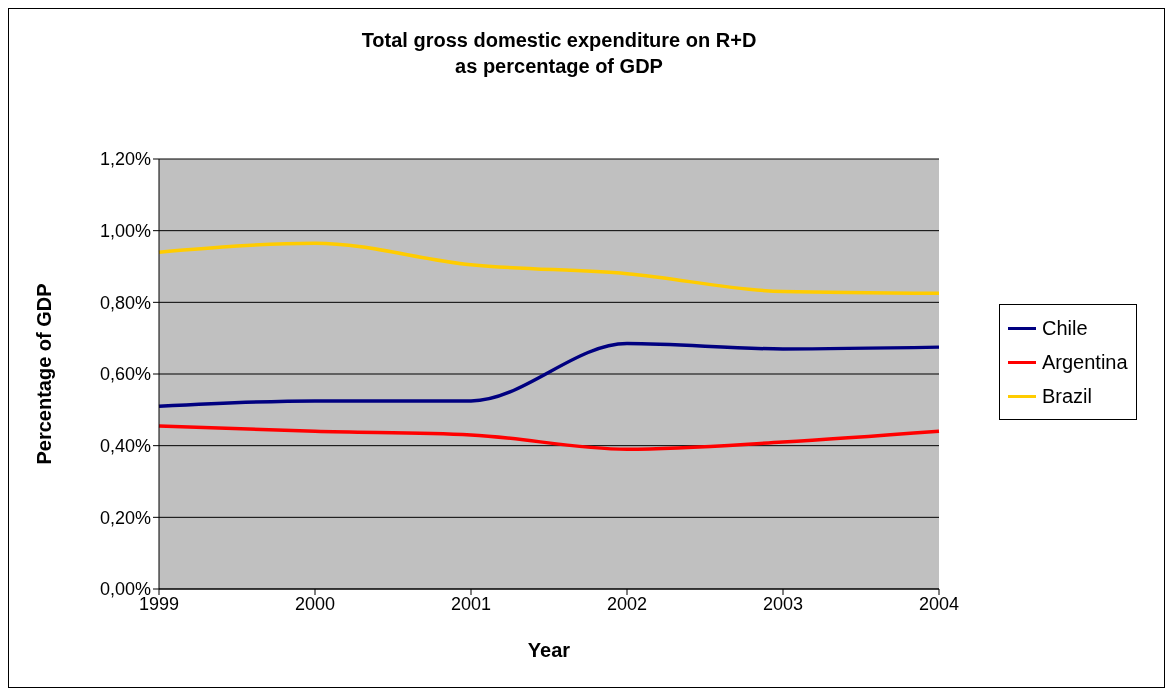 Image resolution: width=1173 pixels, height=696 pixels. What do you see at coordinates (125, 231) in the screenshot?
I see `y-tick-label: 1,00%` at bounding box center [125, 231].